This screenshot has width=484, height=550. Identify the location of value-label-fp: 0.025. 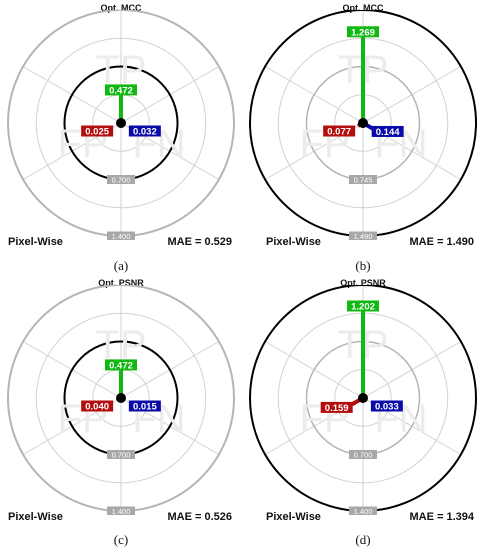
(97, 132).